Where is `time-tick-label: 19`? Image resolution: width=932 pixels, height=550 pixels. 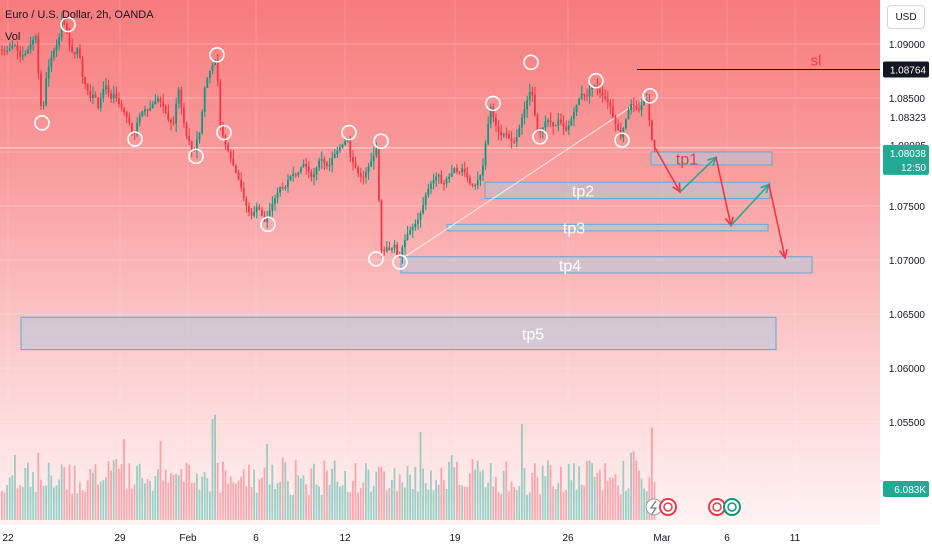
time-tick-label: 19 is located at coordinates (455, 538).